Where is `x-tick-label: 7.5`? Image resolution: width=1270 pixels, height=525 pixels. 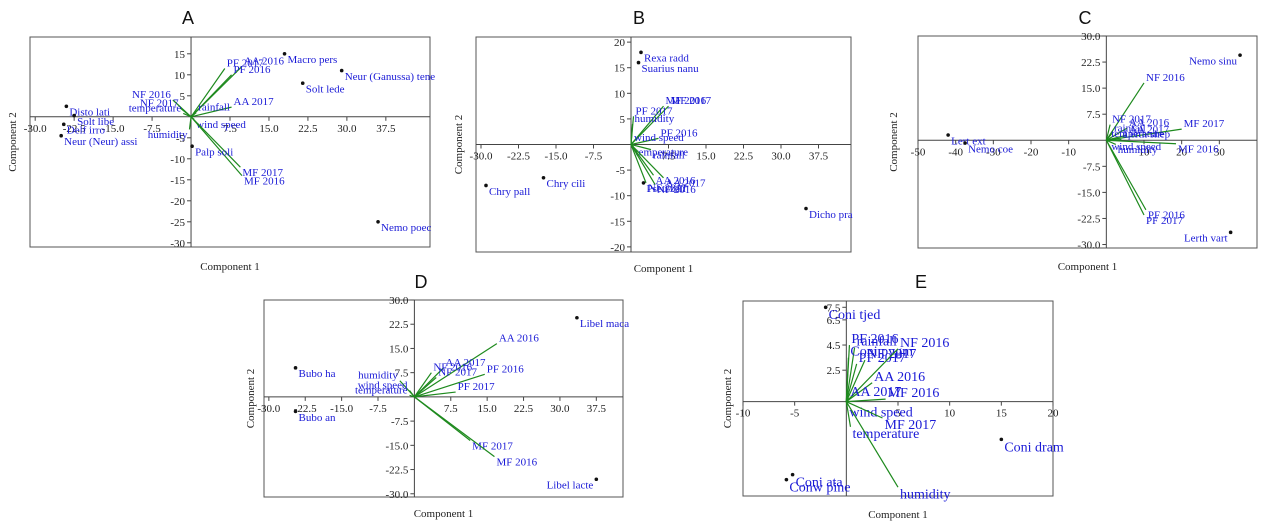
x-tick-label: 7.5 is located at coordinates (230, 129).